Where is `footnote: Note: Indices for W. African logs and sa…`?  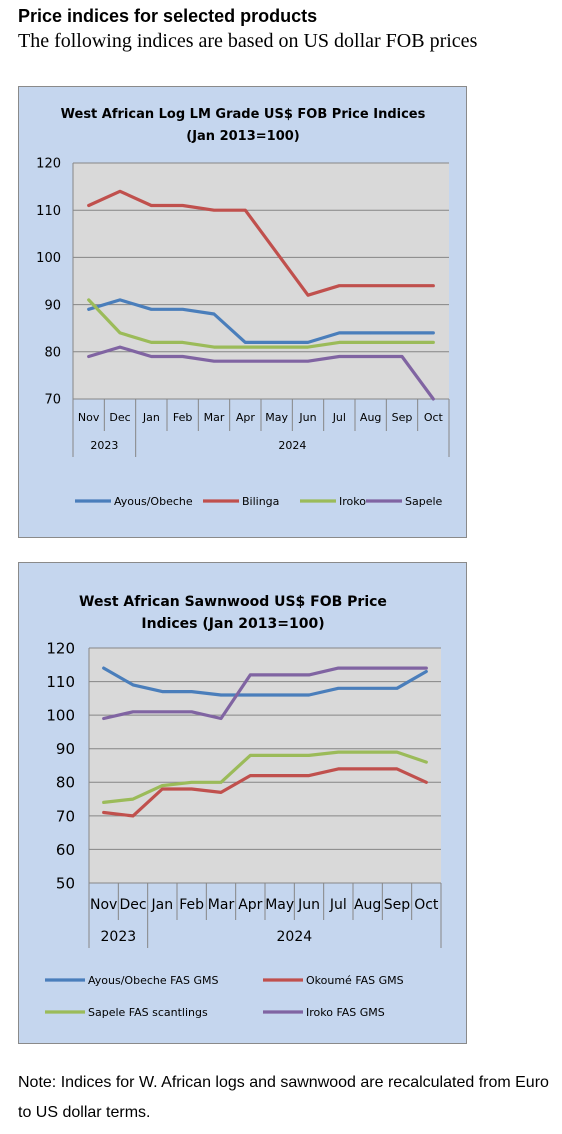
footnote: Note: Indices for W. African logs and sa… is located at coordinates (283, 1097).